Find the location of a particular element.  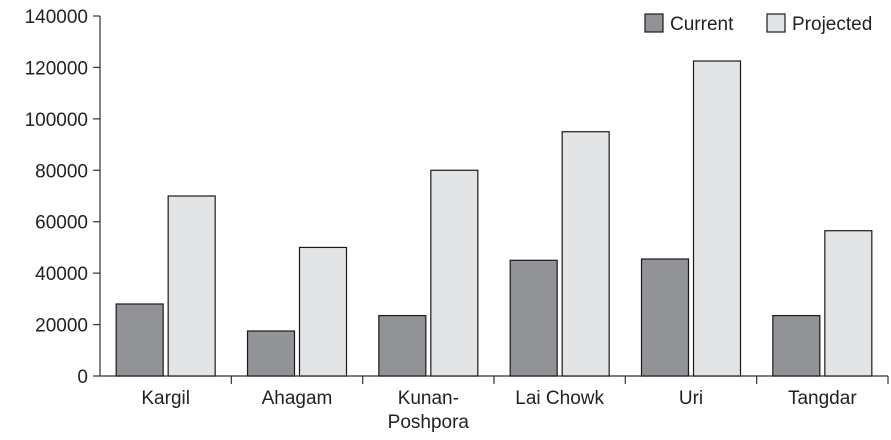

x-tick-label: Kunan- Poshpora is located at coordinates (429, 410).